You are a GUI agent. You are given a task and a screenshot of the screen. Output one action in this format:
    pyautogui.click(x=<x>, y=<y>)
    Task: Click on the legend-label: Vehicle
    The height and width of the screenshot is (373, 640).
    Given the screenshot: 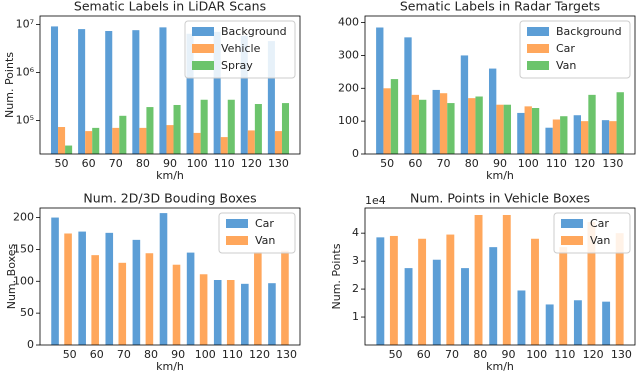 What is the action you would take?
    pyautogui.click(x=241, y=48)
    